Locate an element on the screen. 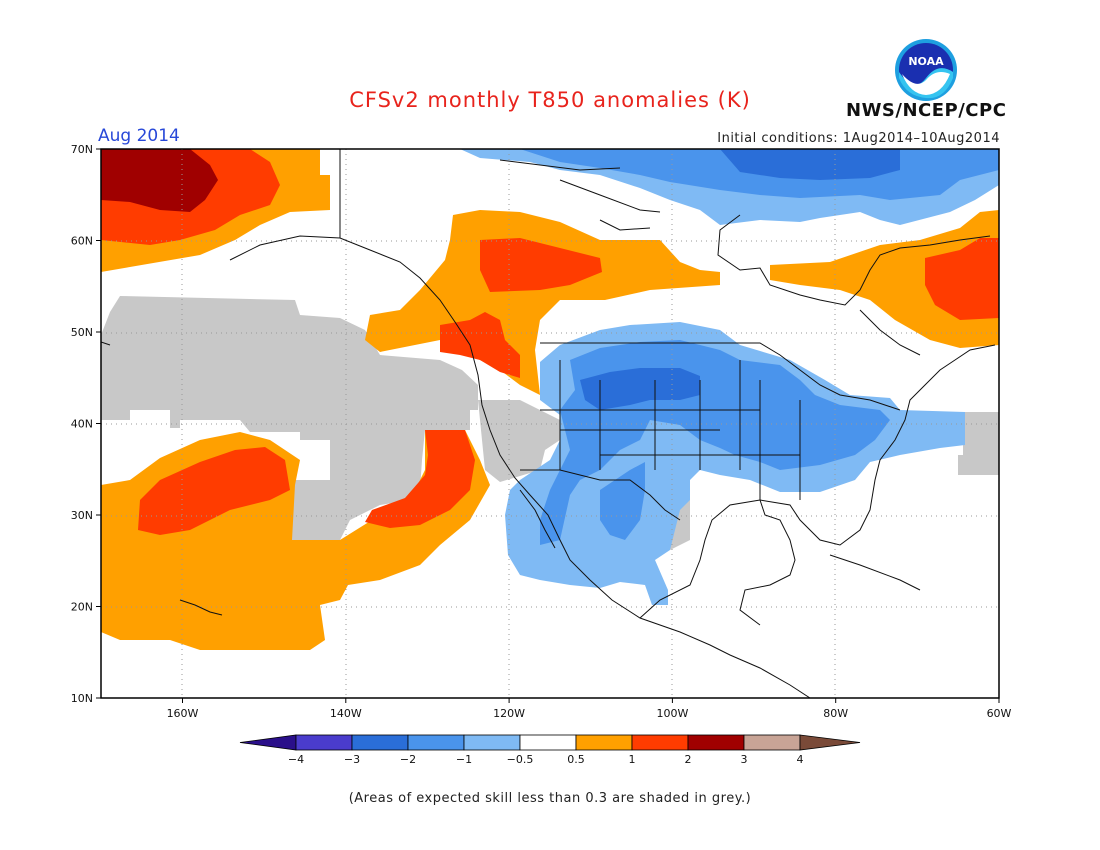  colorbar-label: −1 is located at coordinates (464, 759).